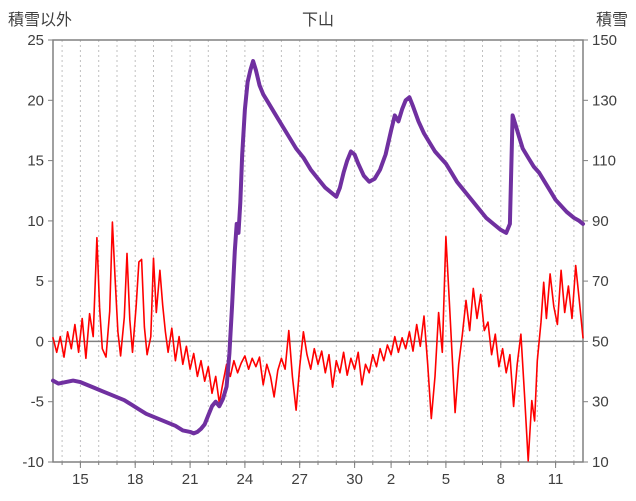 This screenshot has height=501, width=636. What do you see at coordinates (40, 341) in the screenshot?
I see `svg-text: 0` at bounding box center [40, 341].